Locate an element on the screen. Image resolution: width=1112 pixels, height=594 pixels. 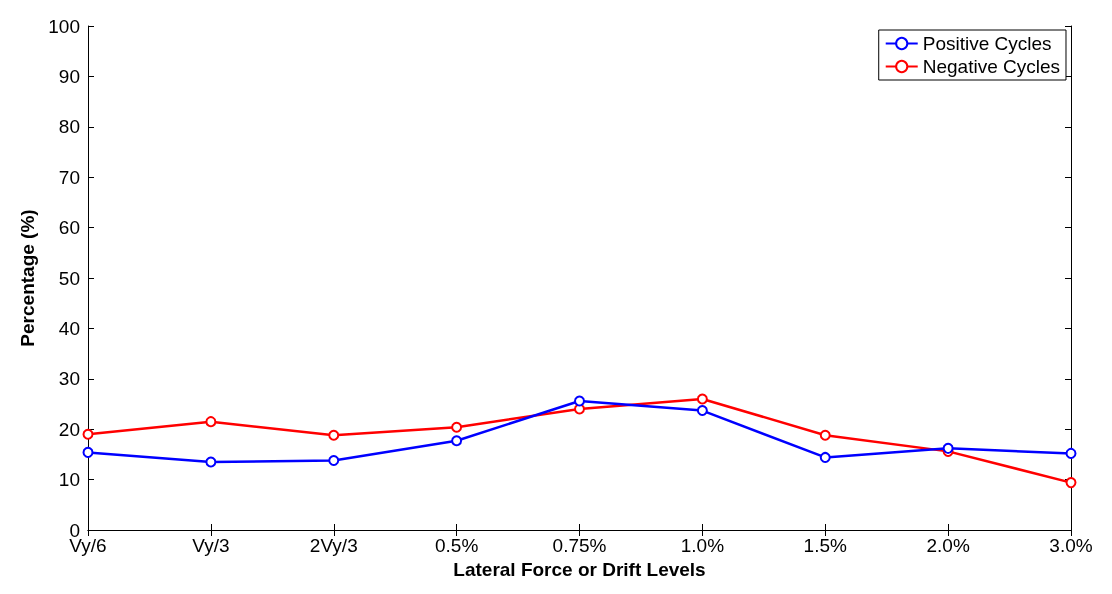
legend-label: Positive Cycles is located at coordinates (987, 43).